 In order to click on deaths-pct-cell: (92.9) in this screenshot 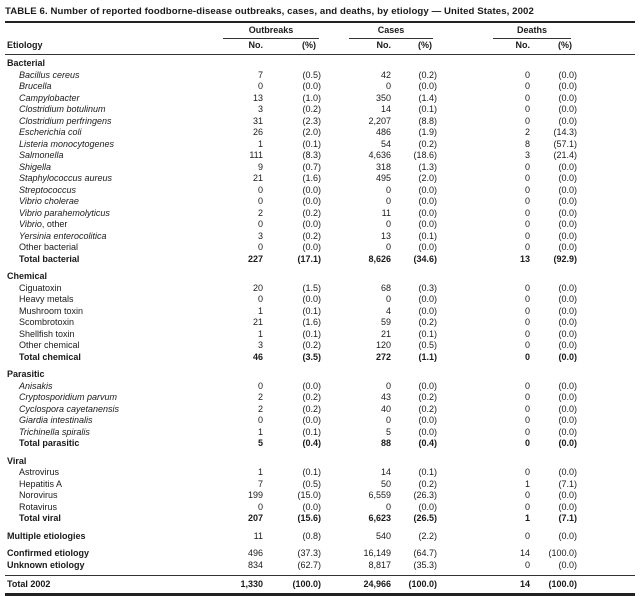, I will do `click(565, 258)`.